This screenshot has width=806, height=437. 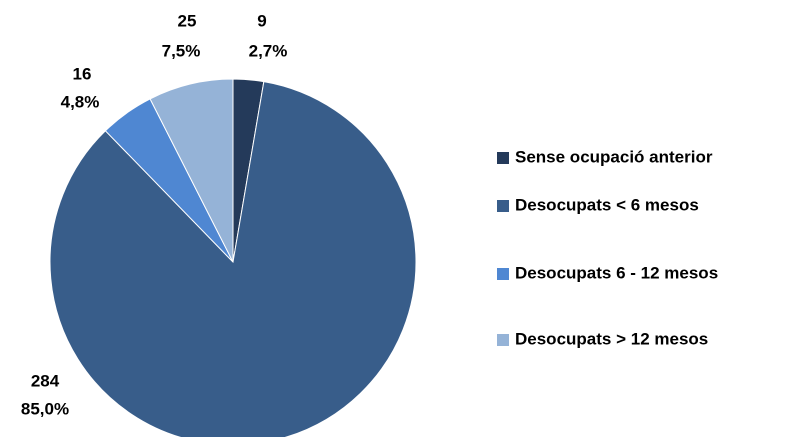 I want to click on percent-label: 4,8%, so click(x=80, y=101).